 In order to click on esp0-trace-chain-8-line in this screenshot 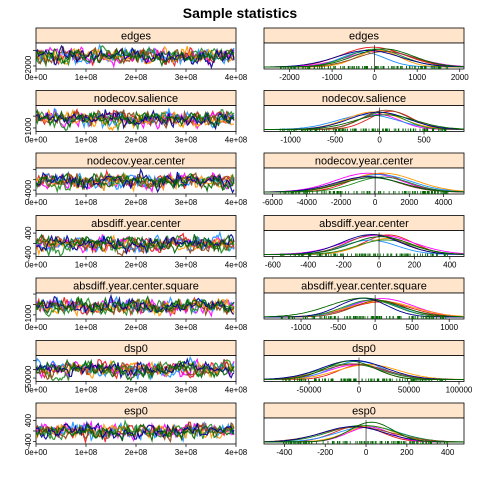, I will do `click(135, 433)`.